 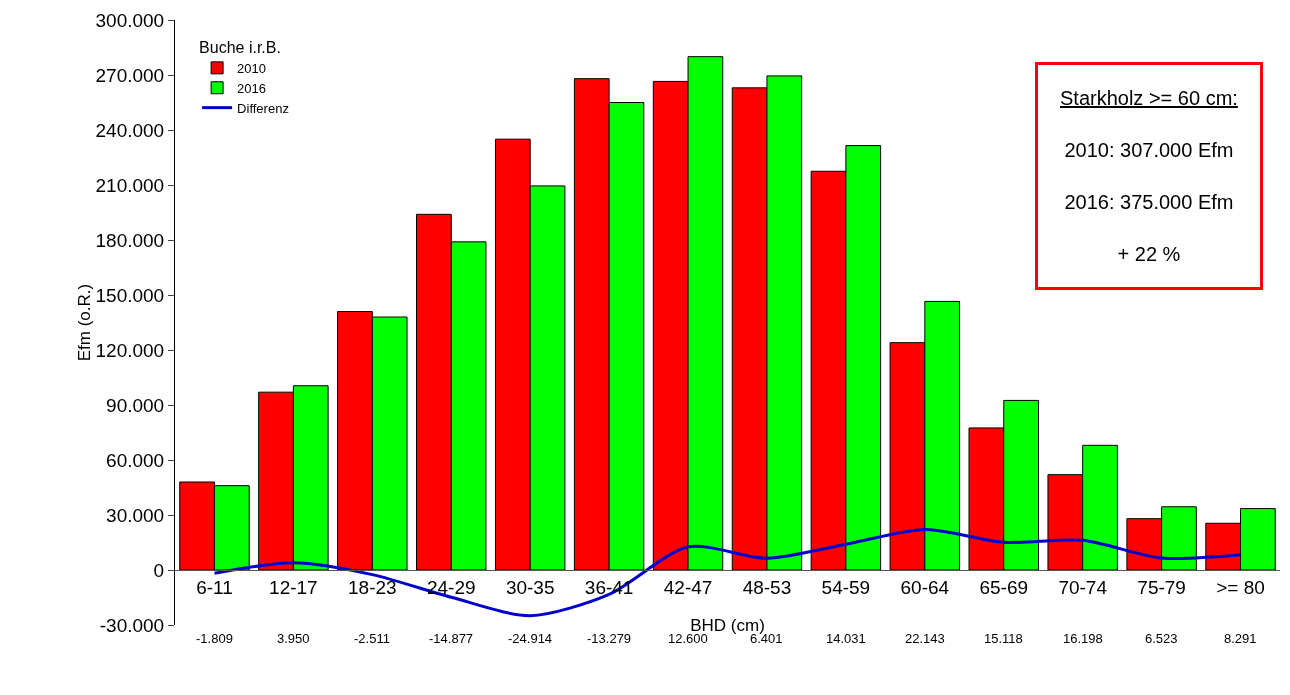 I want to click on x-tick-label: 70-74, so click(x=1083, y=587).